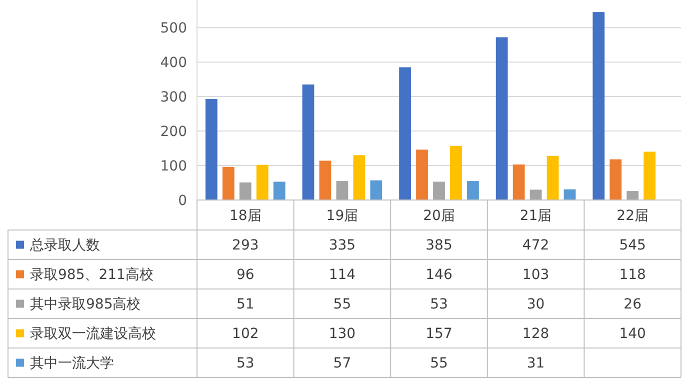 The height and width of the screenshot is (388, 689). I want to click on data-label: 31, so click(535, 364).